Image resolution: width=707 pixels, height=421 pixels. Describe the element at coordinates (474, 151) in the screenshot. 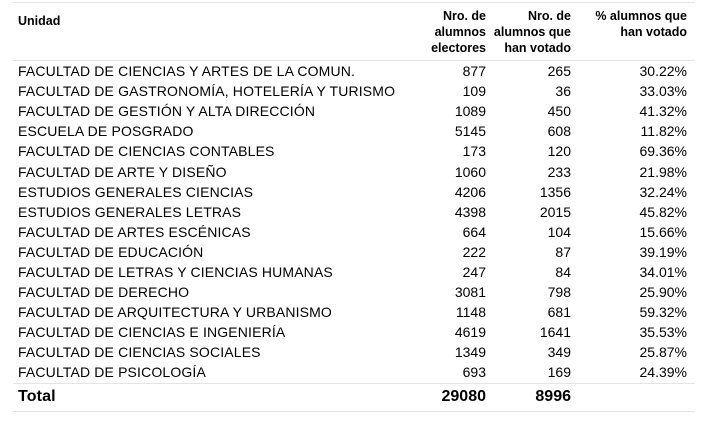

I see `row-electores: 173` at that location.